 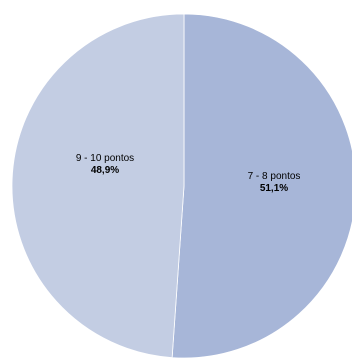 What do you see at coordinates (105, 170) in the screenshot?
I see `slice-value-9-10-pontos: 48,9%` at bounding box center [105, 170].